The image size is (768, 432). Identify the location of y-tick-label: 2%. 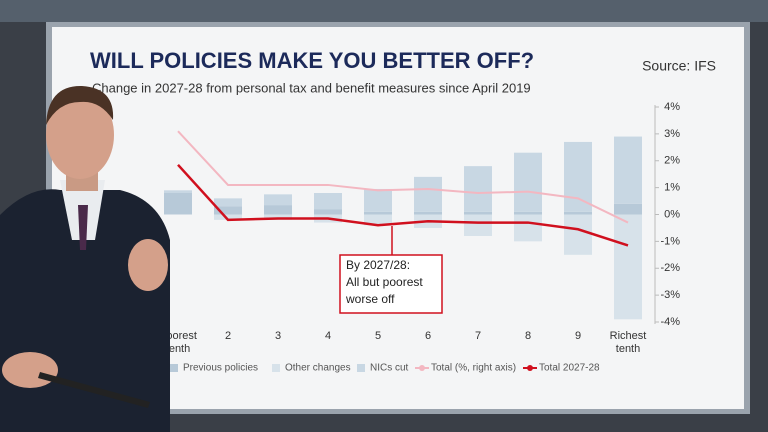
(672, 161).